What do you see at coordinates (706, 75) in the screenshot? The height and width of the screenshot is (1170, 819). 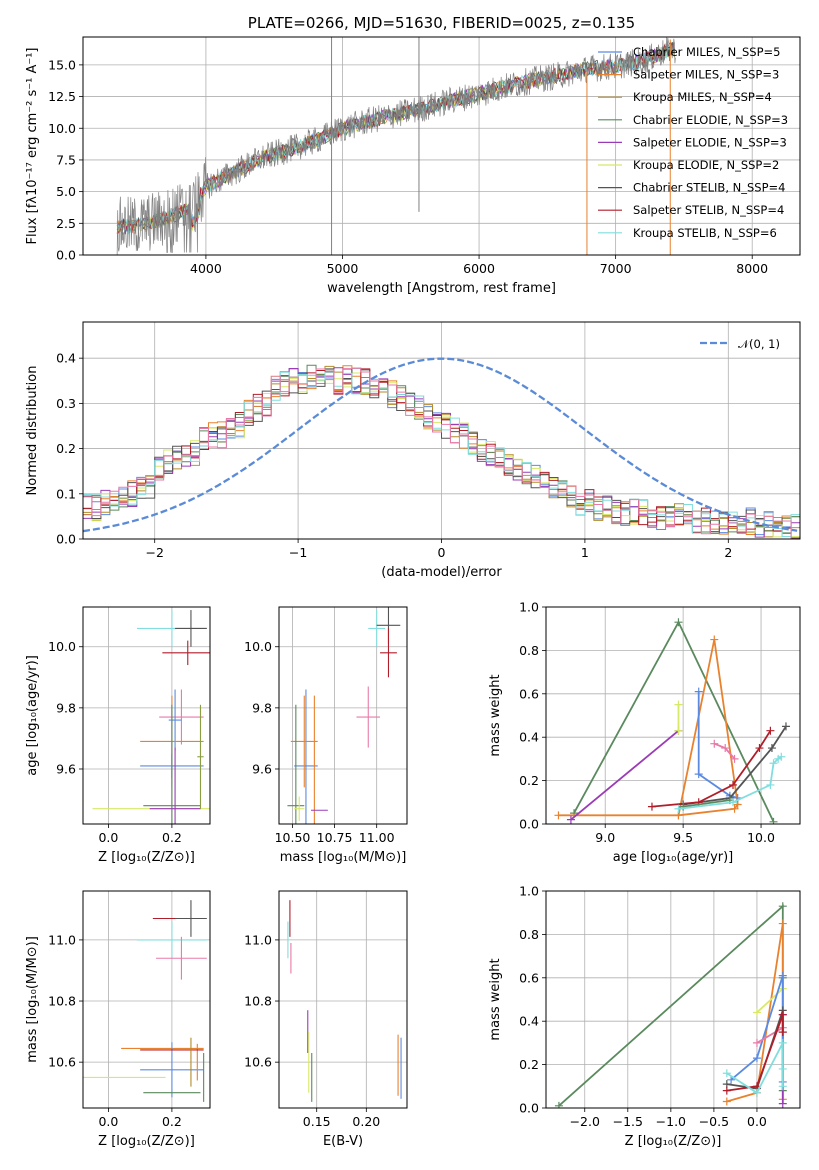 I see `legend-entry-salpeter_miles: Salpeter MILES, N_SSP=3` at bounding box center [706, 75].